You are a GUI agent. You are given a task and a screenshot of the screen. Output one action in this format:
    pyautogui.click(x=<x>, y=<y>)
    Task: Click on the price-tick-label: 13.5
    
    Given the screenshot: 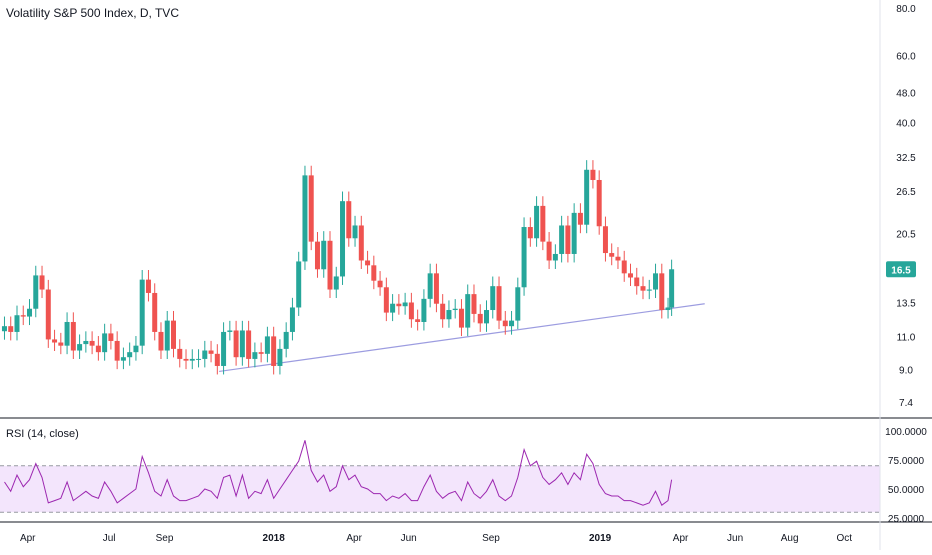 What is the action you would take?
    pyautogui.click(x=906, y=303)
    